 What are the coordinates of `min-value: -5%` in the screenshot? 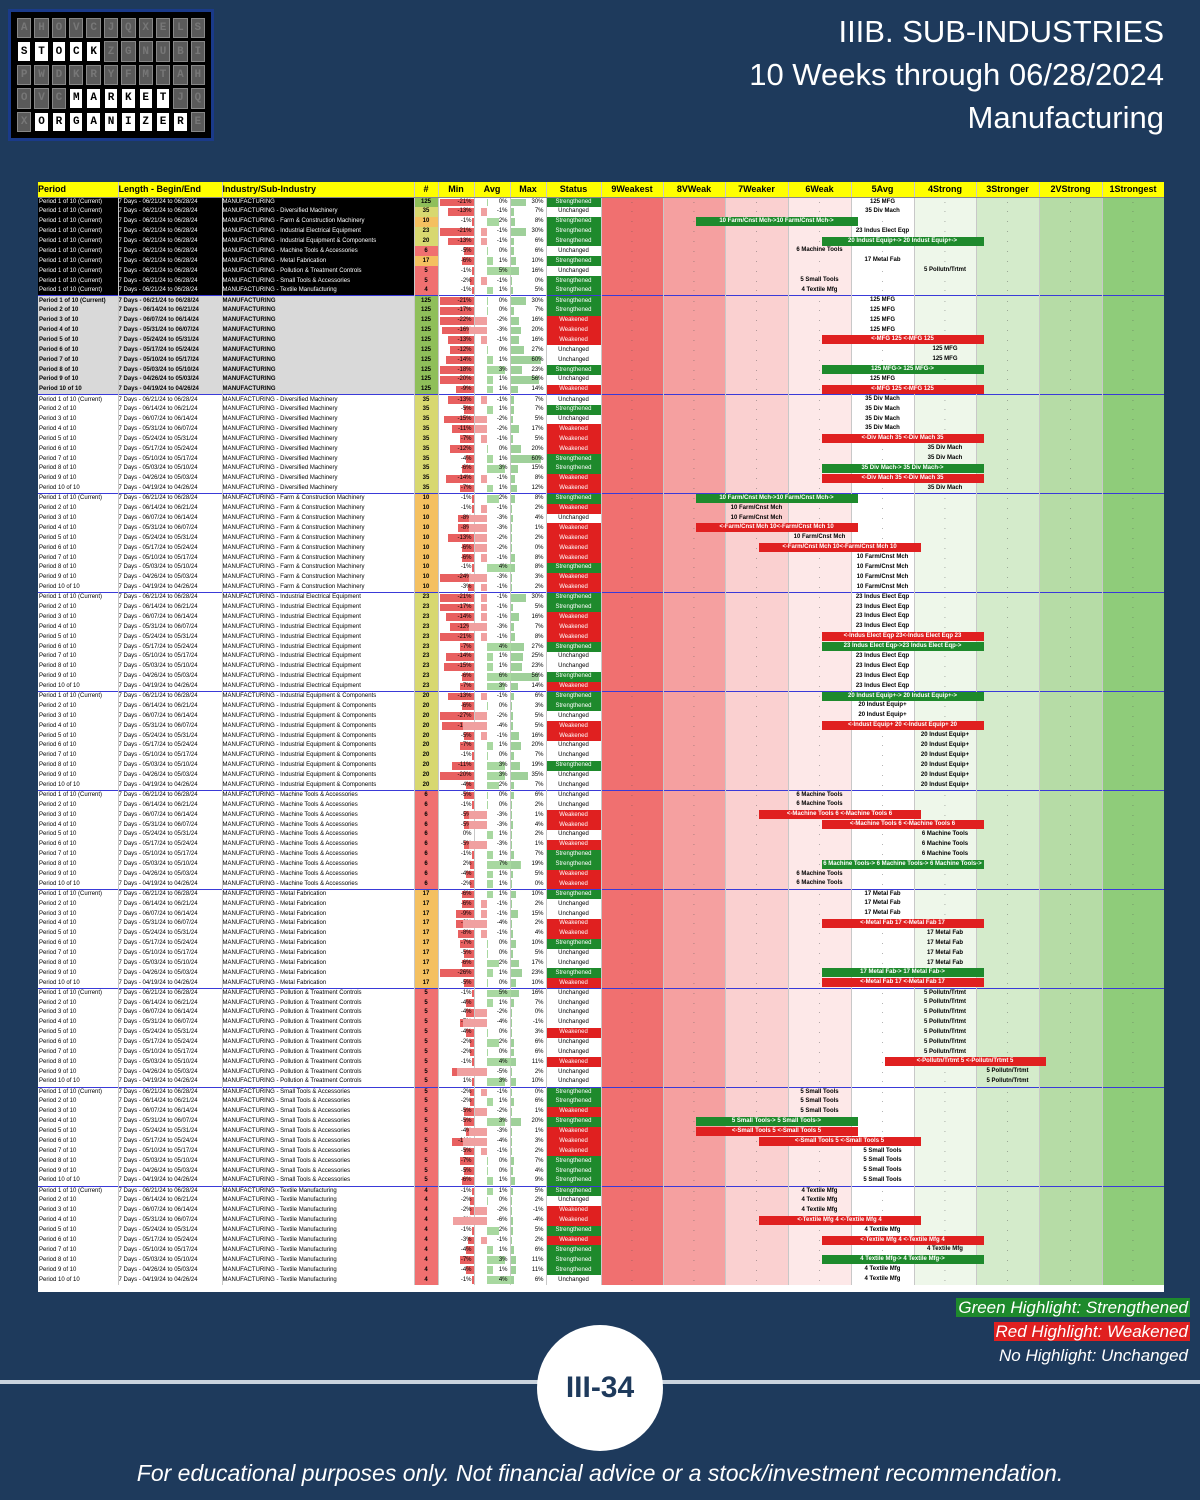 It's located at (466, 1170).